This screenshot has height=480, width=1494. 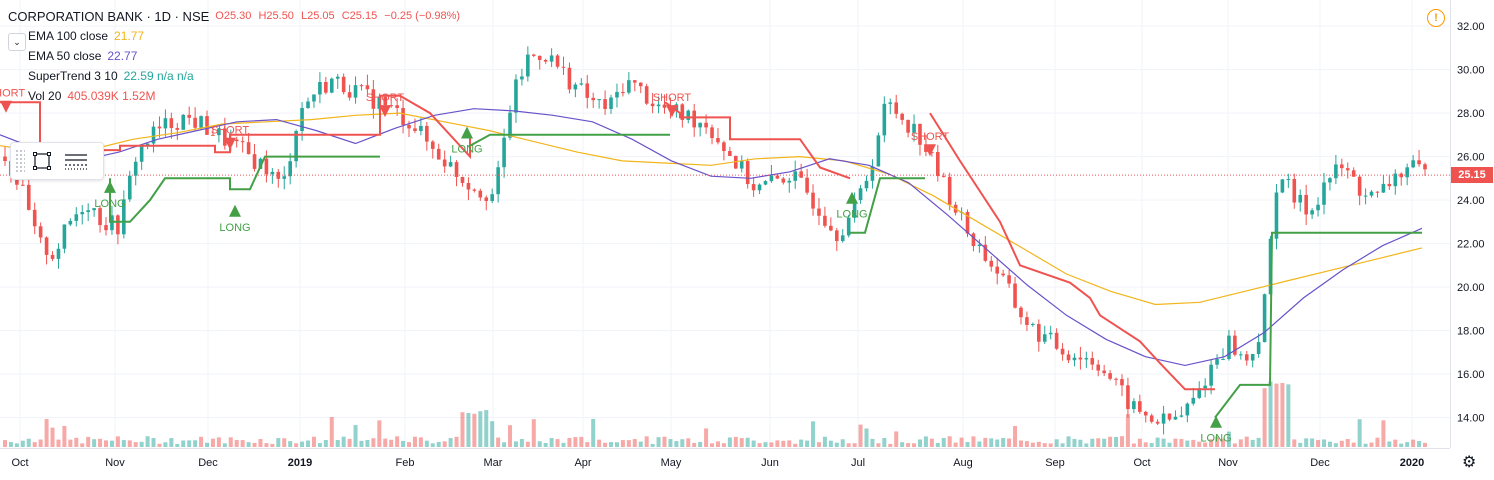 I want to click on alert-icon: !, so click(x=1436, y=18).